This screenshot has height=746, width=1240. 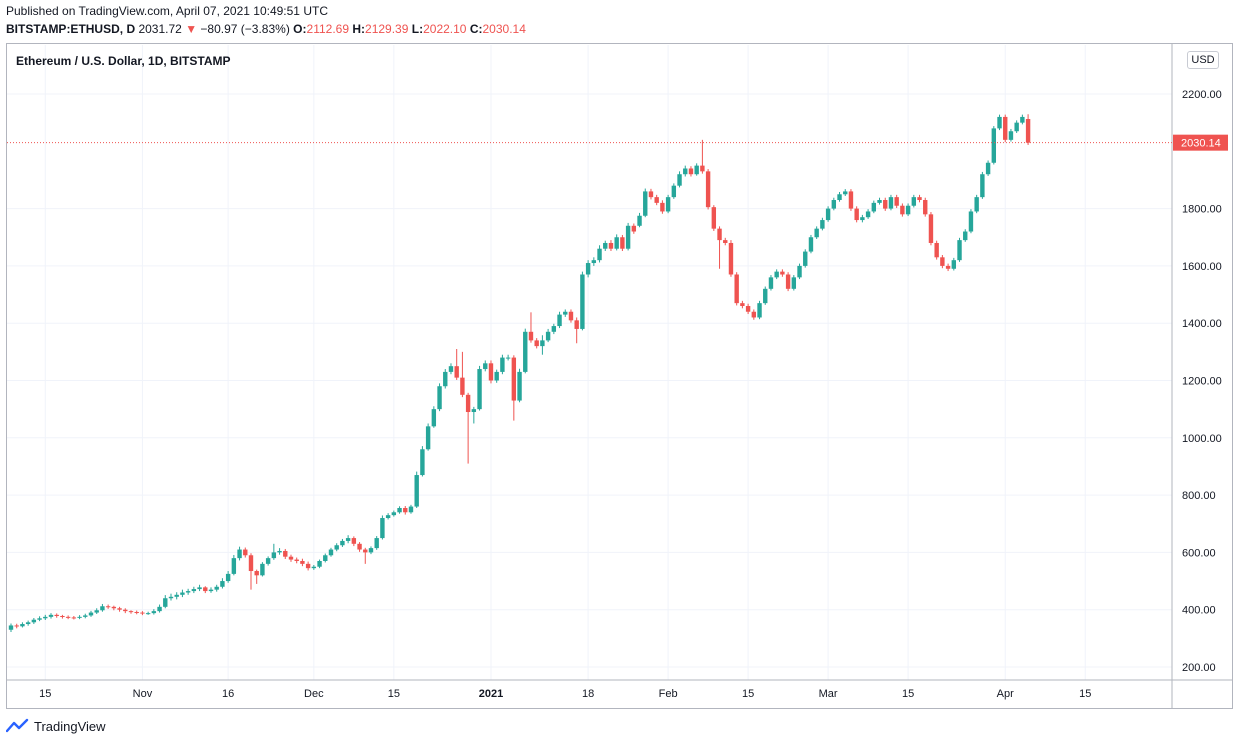 I want to click on y-tick-label: 1400.00, so click(x=1202, y=324).